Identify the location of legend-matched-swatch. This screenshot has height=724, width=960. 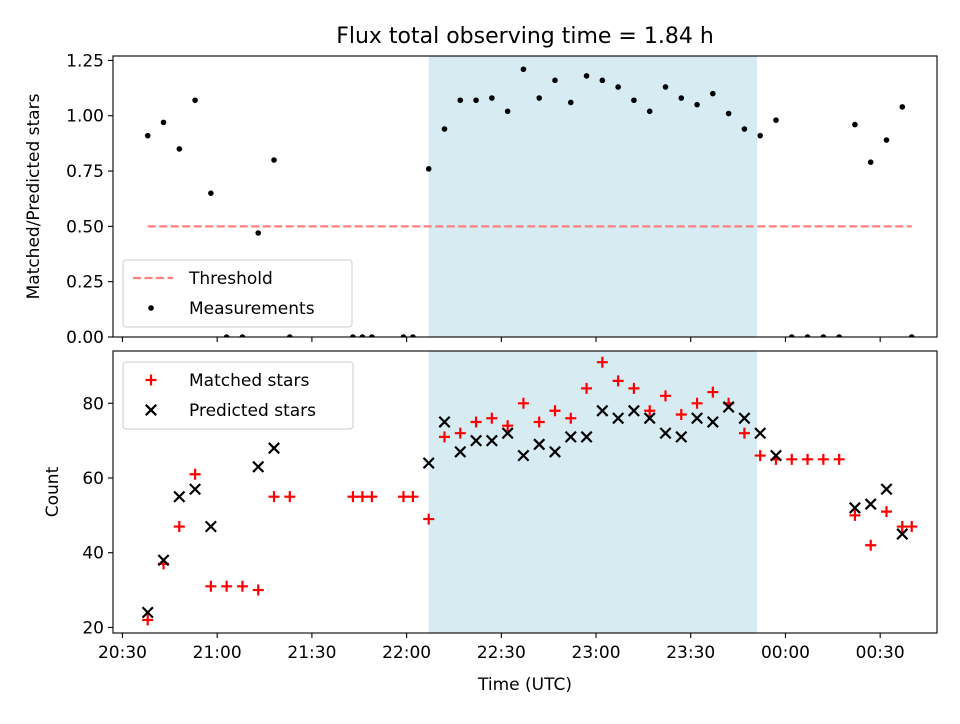
(151, 380).